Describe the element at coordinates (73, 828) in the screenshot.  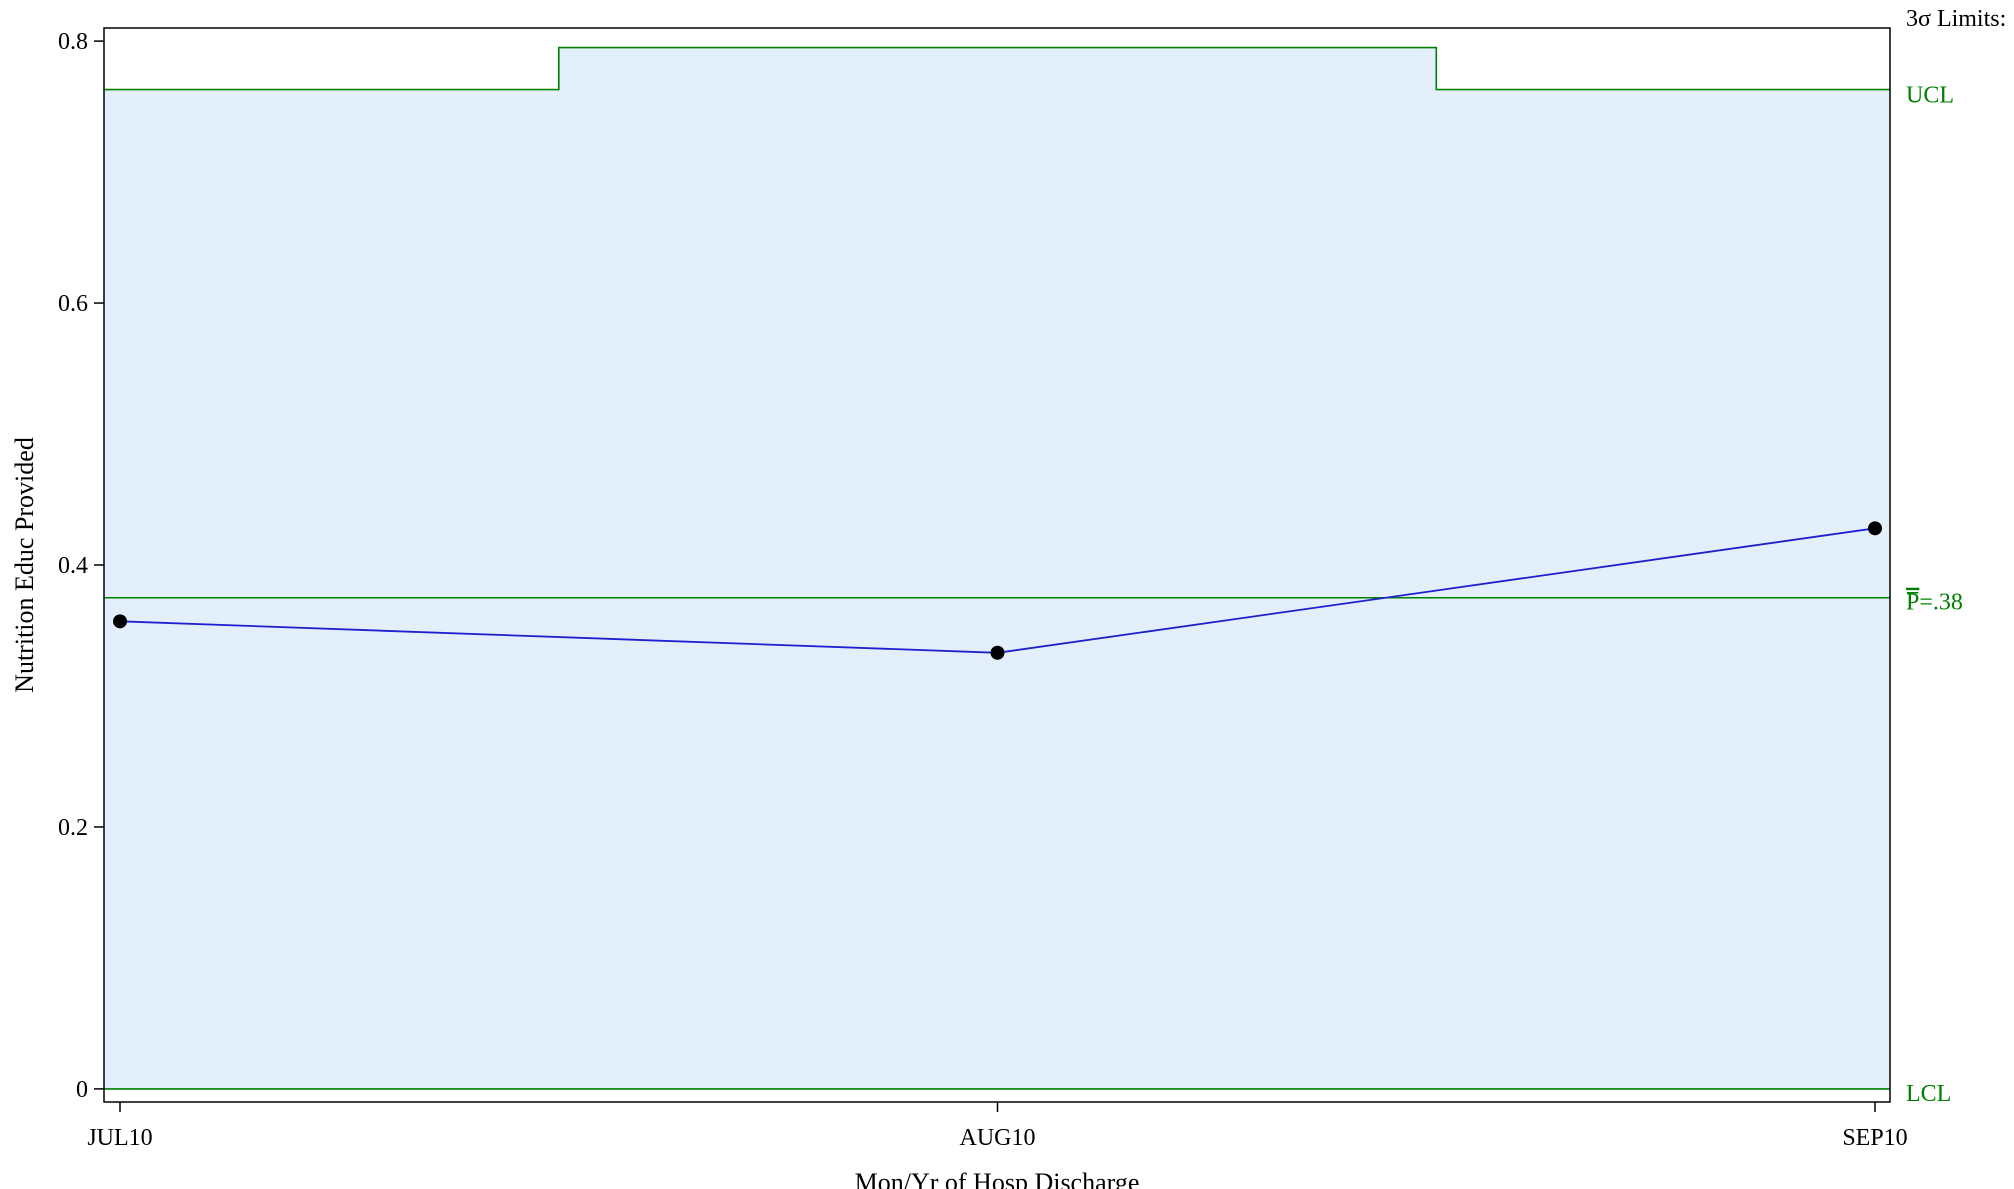
I see `y-tick-label: 0.2` at that location.